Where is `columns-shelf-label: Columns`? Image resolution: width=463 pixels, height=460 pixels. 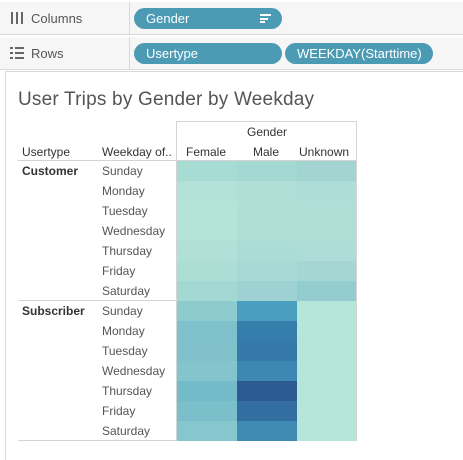 columns-shelf-label: Columns is located at coordinates (65, 18).